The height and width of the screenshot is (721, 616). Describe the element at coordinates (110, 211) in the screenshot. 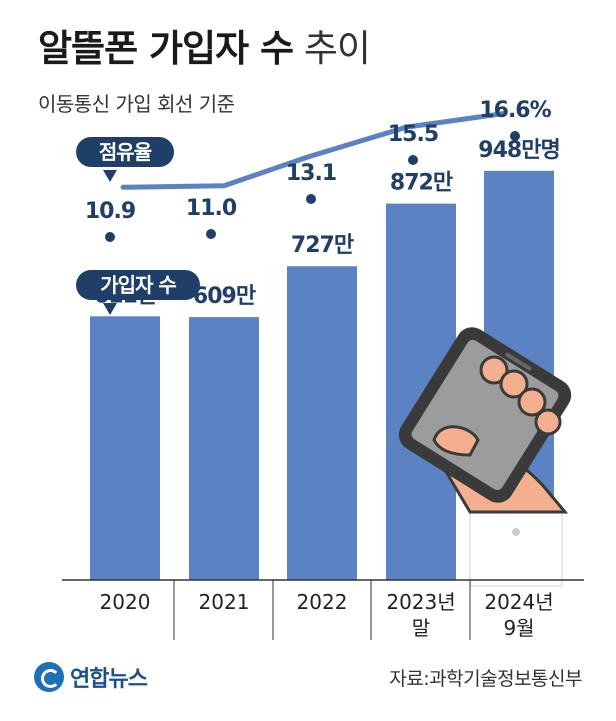

I see `share-value-label: 10.9` at that location.